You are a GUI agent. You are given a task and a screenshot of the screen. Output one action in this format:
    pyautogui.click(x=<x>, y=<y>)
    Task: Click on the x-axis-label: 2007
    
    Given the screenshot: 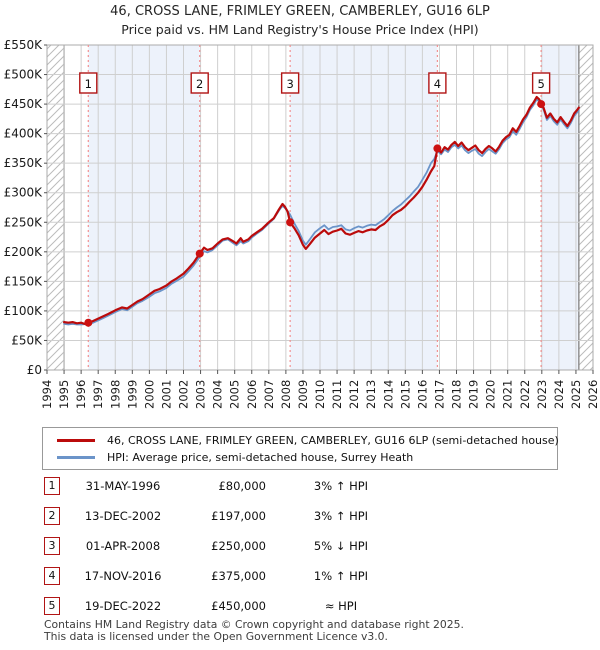 What is the action you would take?
    pyautogui.click(x=269, y=394)
    